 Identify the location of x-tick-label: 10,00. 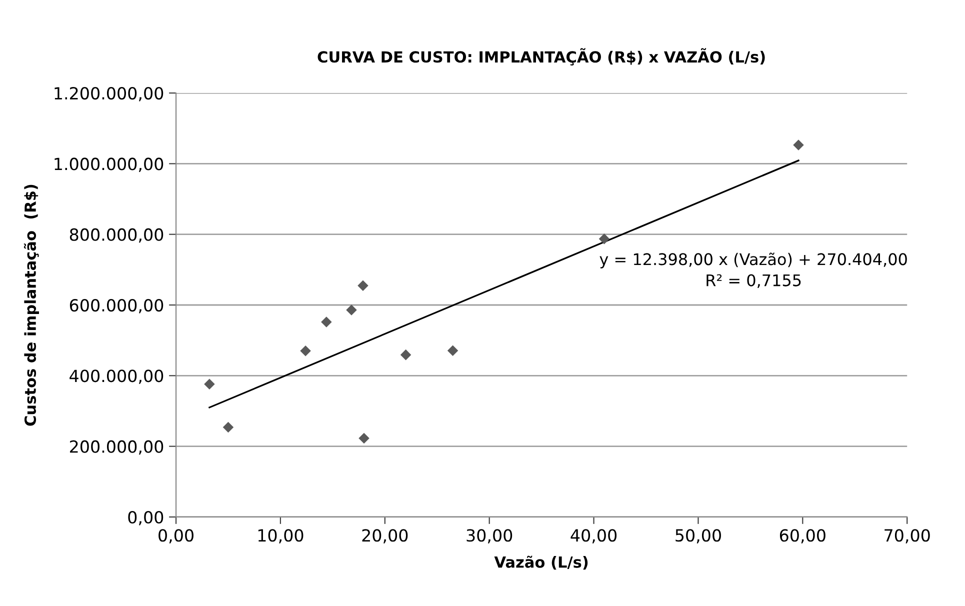
(281, 536).